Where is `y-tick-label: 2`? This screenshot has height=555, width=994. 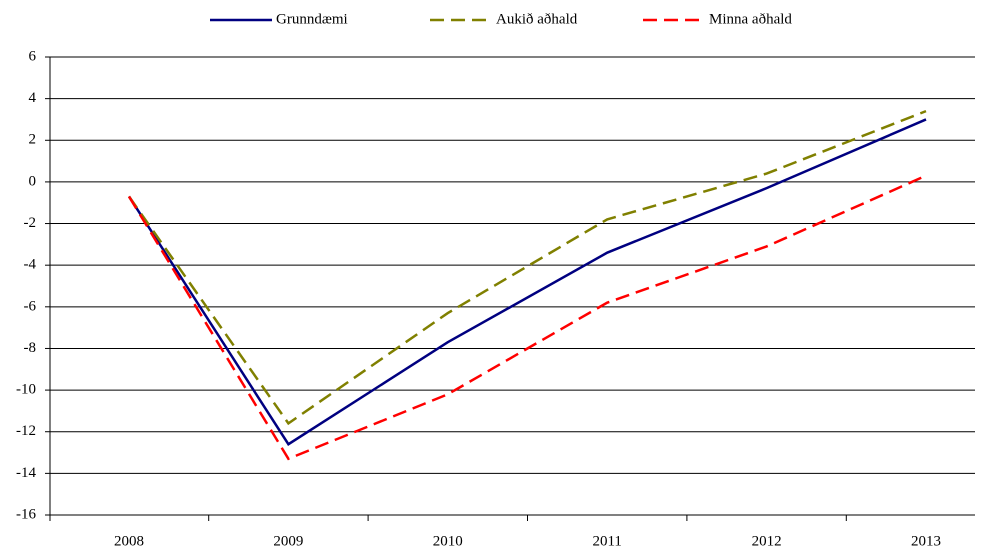 y-tick-label: 2 is located at coordinates (33, 140).